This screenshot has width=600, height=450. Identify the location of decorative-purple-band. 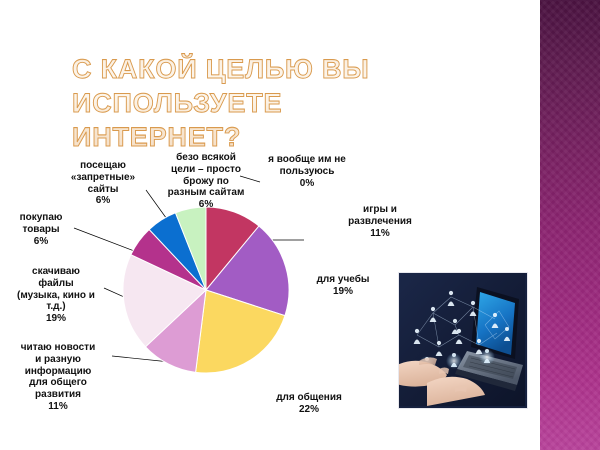
(570, 225).